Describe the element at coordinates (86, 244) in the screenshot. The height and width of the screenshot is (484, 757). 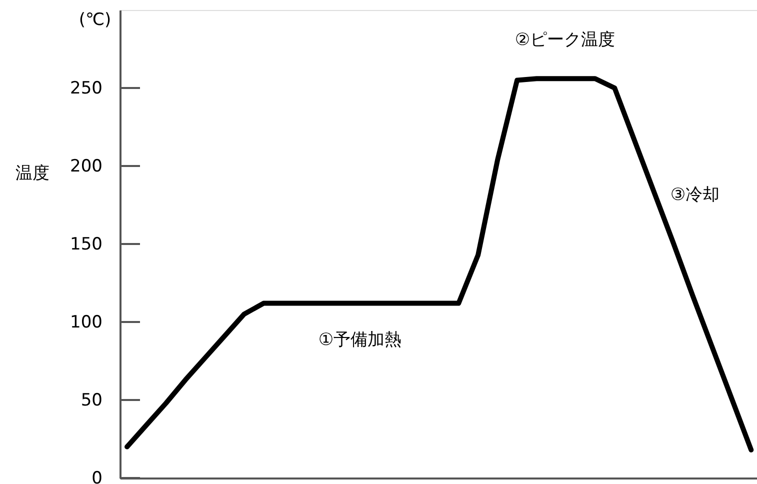
I see `y-tick-label: 150` at that location.